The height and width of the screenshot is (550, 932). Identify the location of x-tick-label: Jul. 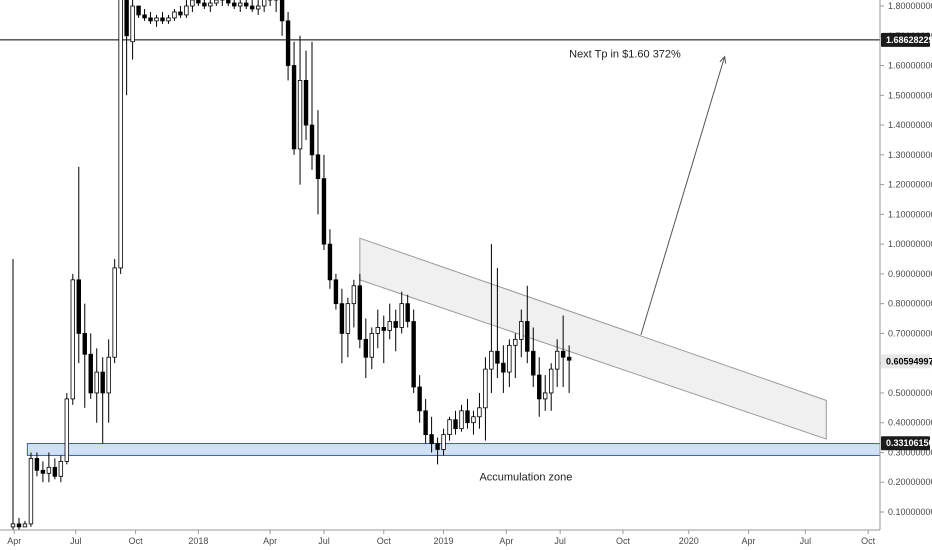
(806, 541).